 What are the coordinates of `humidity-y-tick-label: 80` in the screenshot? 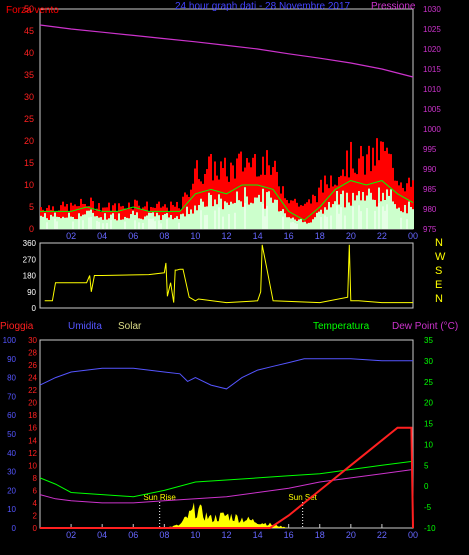 It's located at (11, 378).